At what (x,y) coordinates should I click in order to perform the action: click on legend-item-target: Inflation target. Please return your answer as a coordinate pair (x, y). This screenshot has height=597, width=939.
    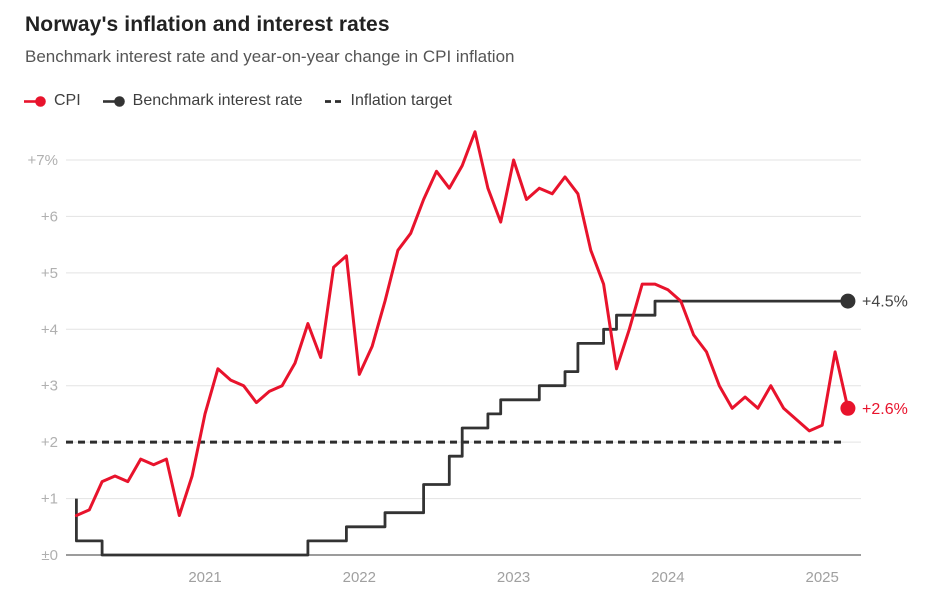
    Looking at the image, I should click on (388, 101).